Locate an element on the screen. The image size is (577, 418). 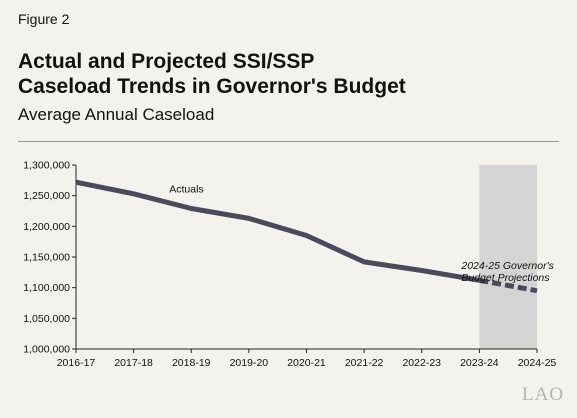
x-tick-label: 2016-17 is located at coordinates (76, 363).